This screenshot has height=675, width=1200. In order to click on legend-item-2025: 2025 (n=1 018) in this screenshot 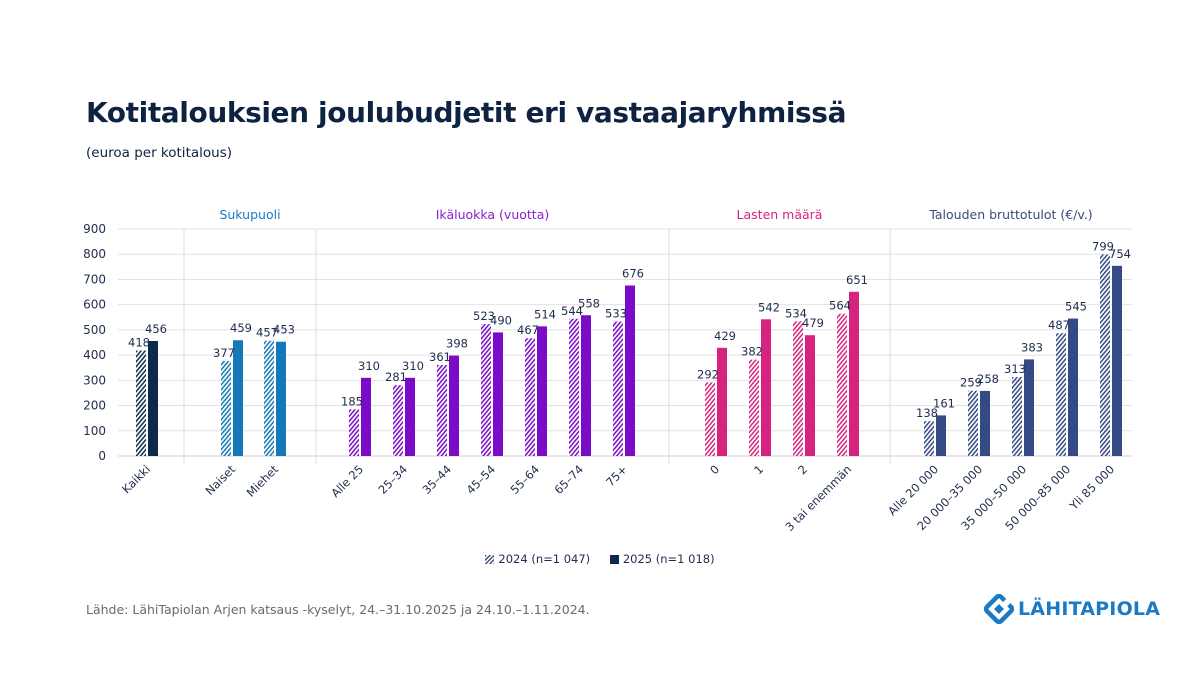, I will do `click(662, 559)`.